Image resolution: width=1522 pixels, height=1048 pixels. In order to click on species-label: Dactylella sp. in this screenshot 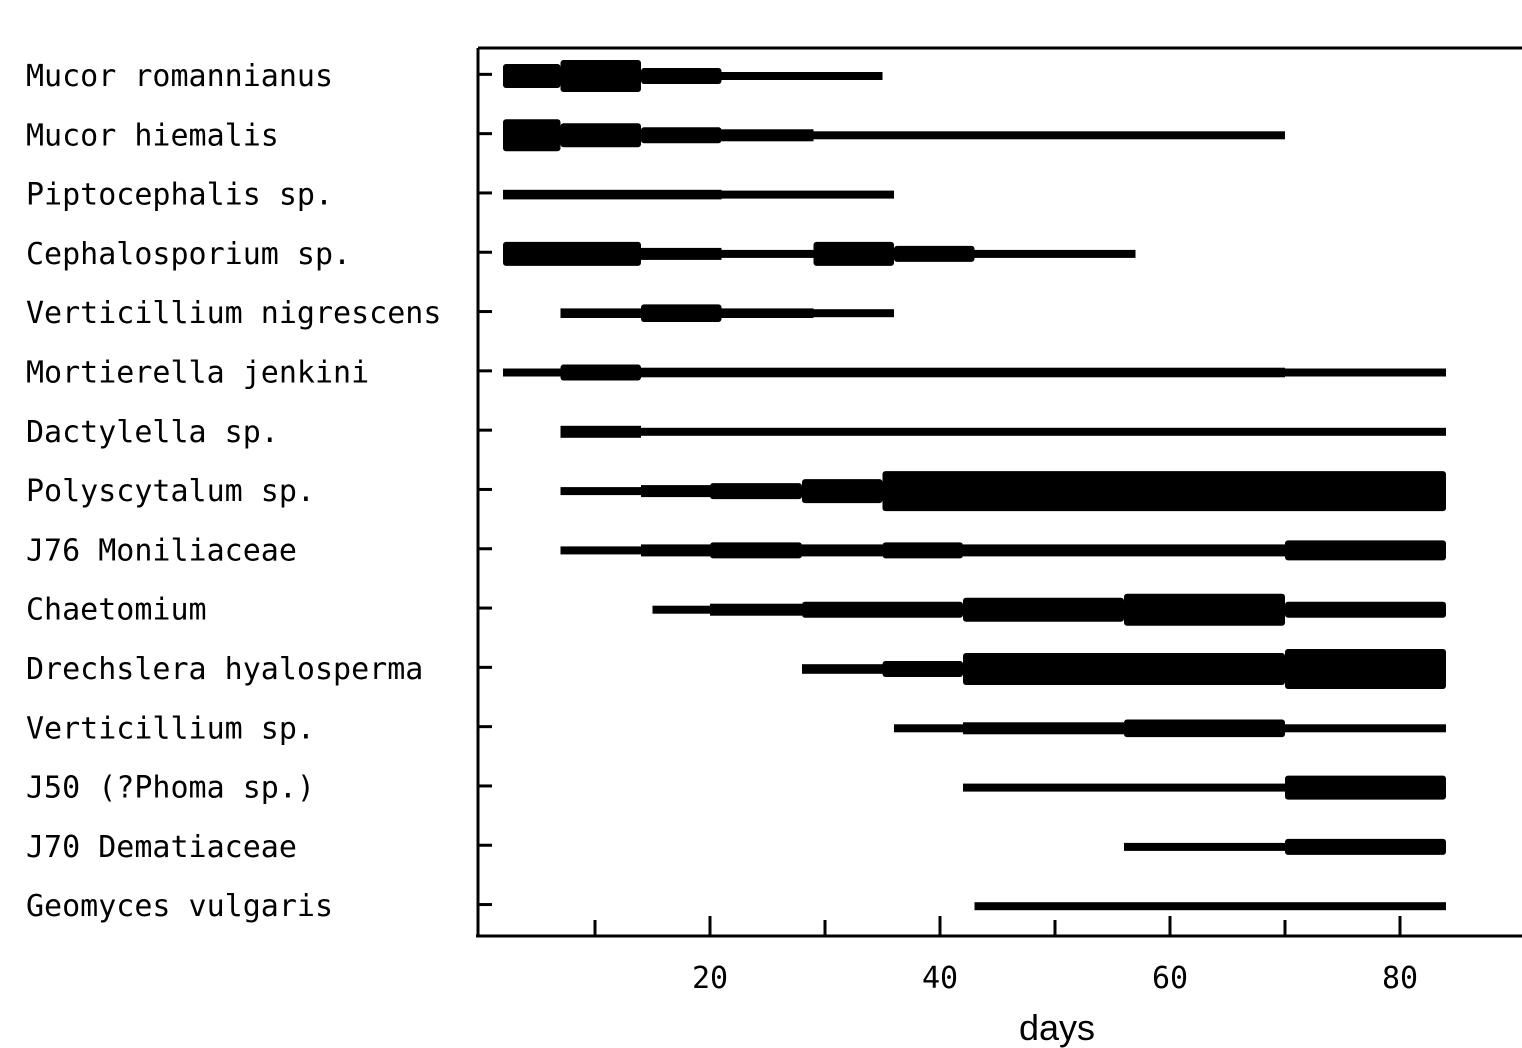, I will do `click(152, 432)`.